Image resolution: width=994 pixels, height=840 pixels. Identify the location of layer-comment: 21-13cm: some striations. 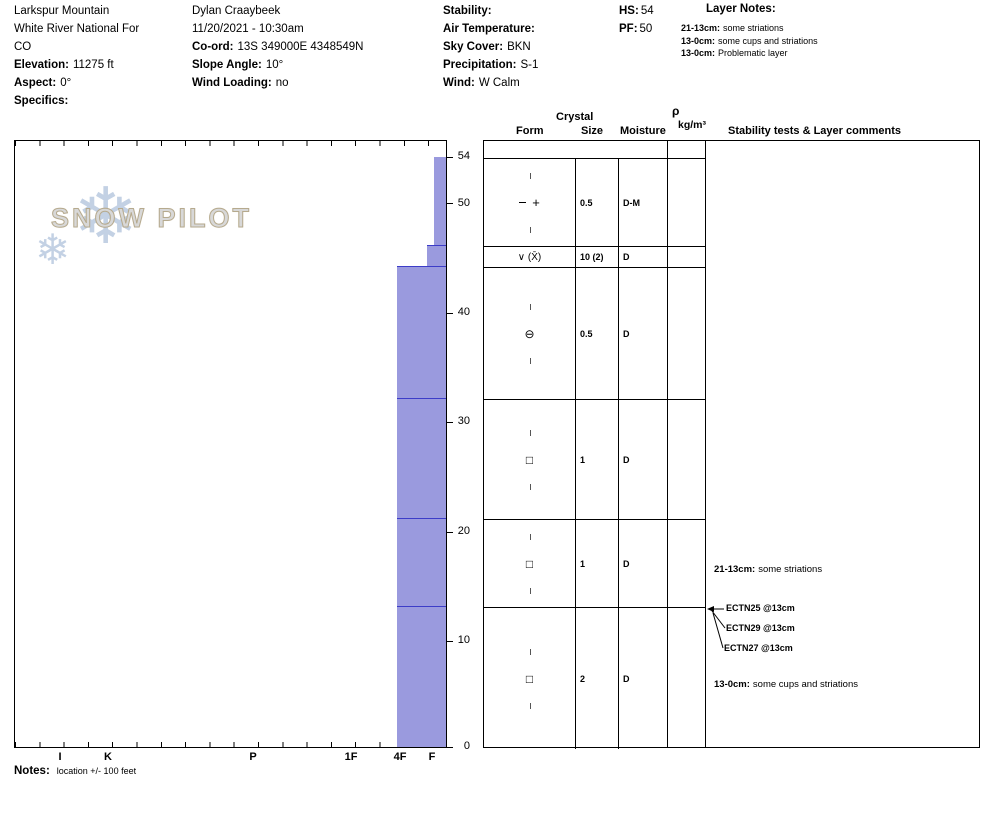
(768, 569).